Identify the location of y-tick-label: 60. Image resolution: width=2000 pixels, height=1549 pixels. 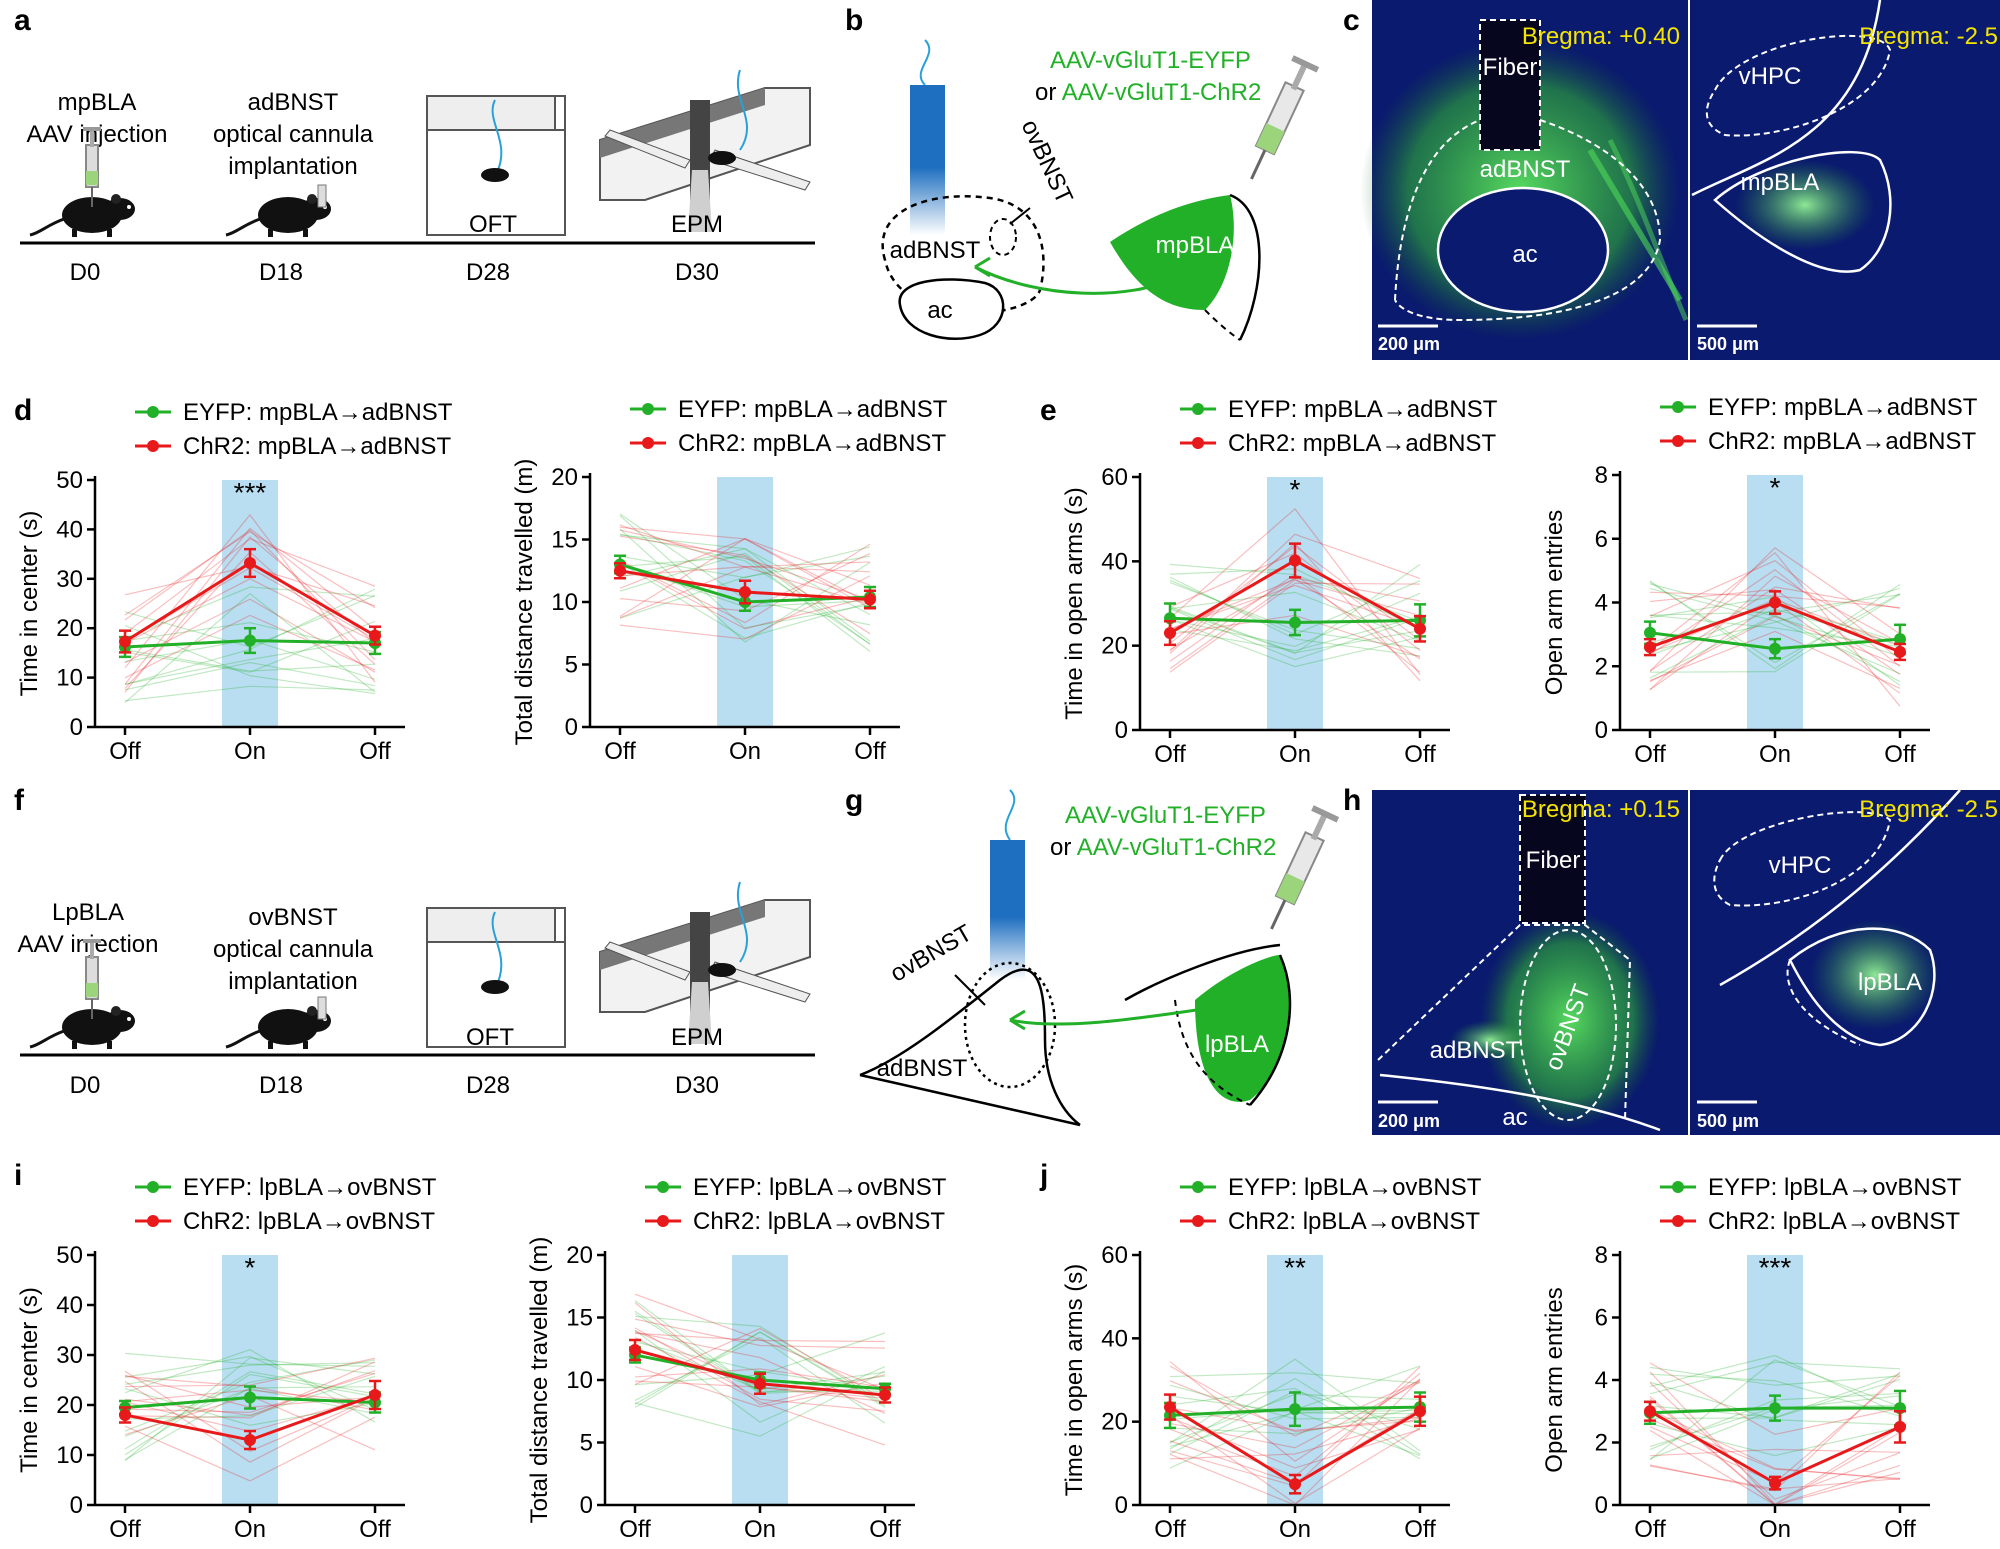
(1114, 1255).